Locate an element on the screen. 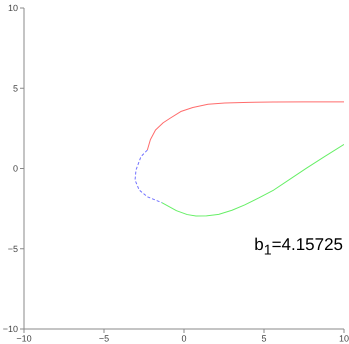  y-tick-label: −10 is located at coordinates (10, 329).